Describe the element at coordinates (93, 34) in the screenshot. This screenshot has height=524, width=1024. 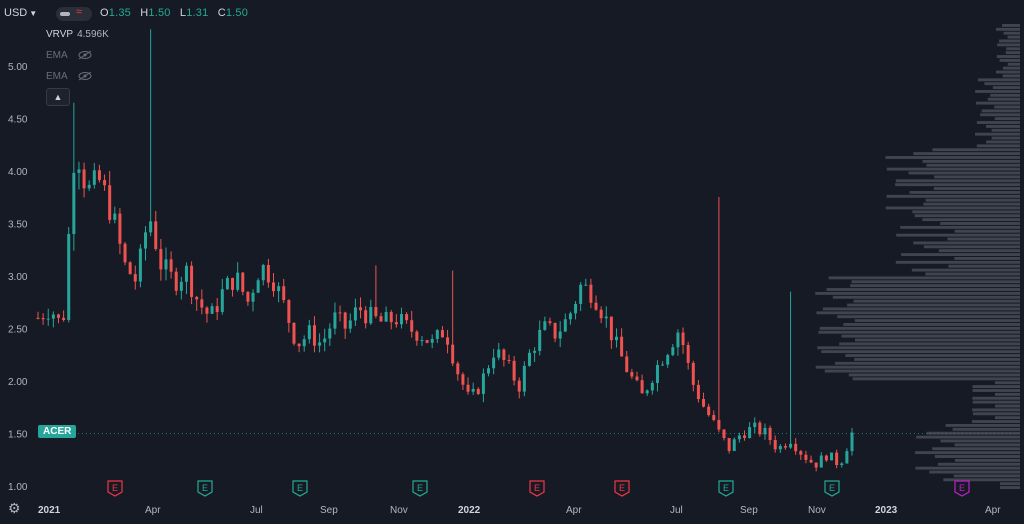
I see `vrvp-value: 4.596K` at that location.